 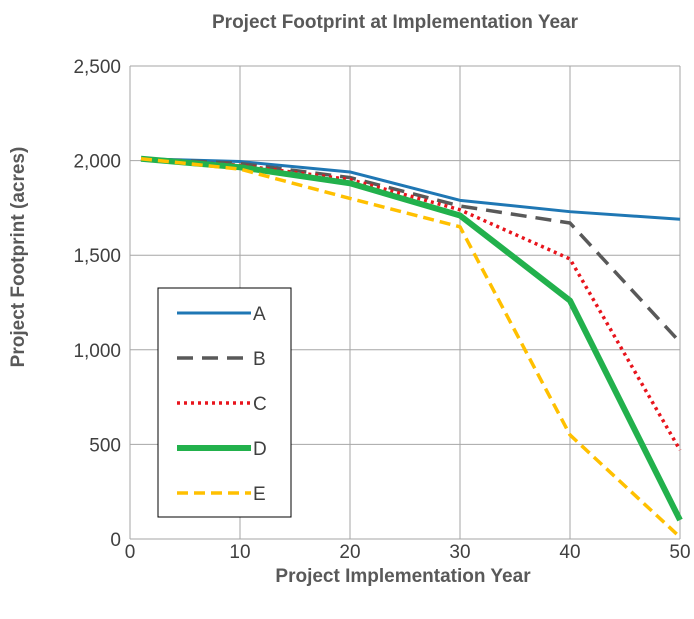 What do you see at coordinates (259, 359) in the screenshot?
I see `legend-label-b: B` at bounding box center [259, 359].